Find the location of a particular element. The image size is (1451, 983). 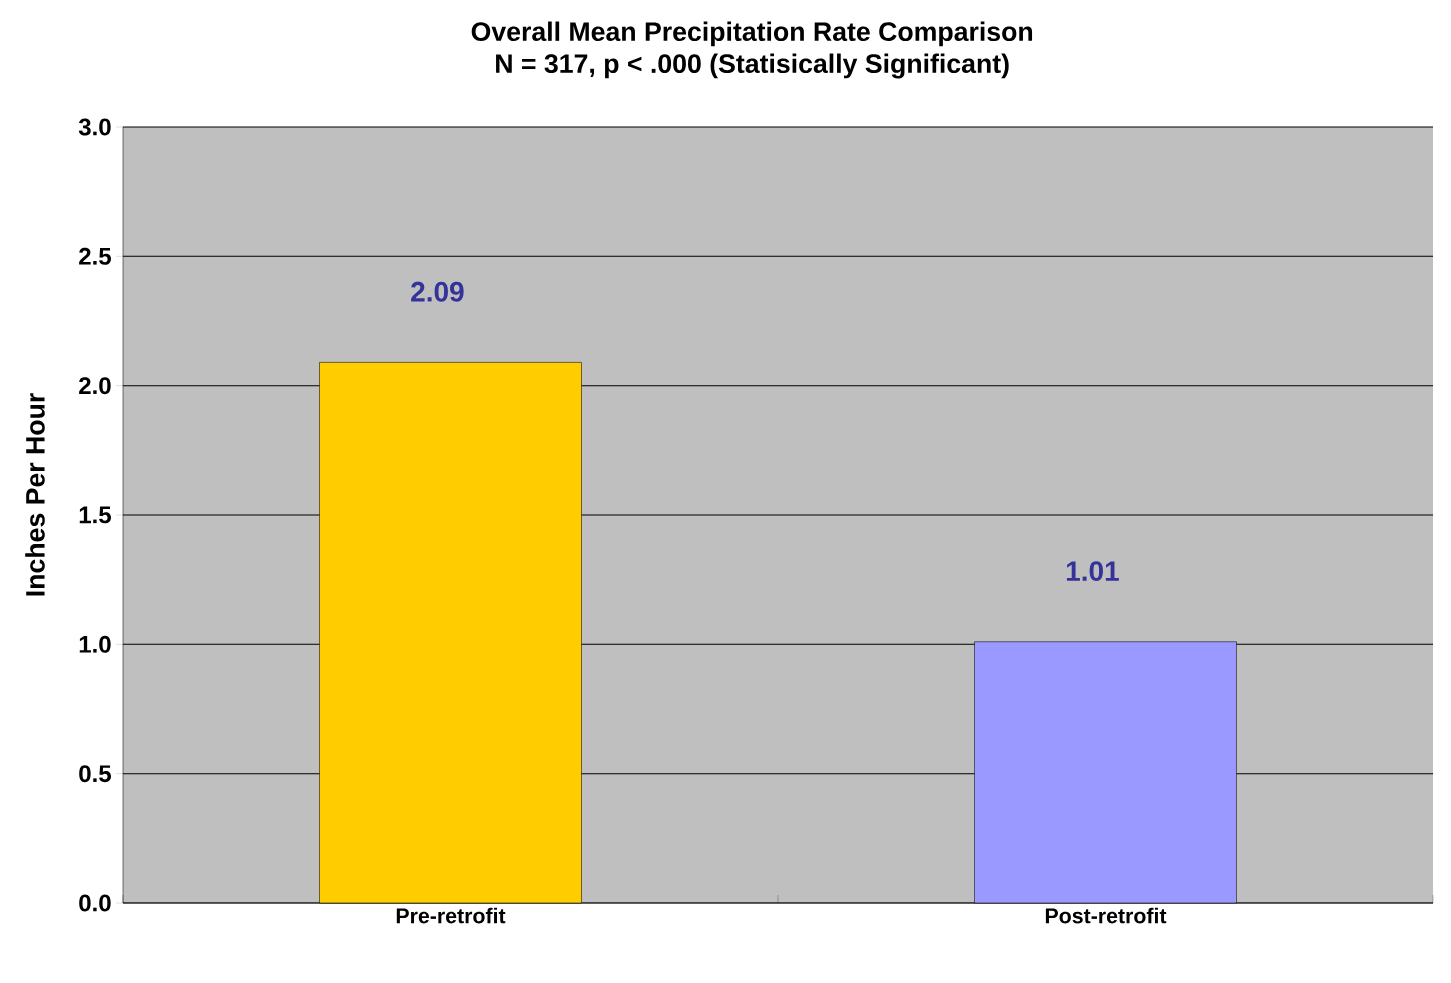

y-tick-label: 1.0 is located at coordinates (95, 644).